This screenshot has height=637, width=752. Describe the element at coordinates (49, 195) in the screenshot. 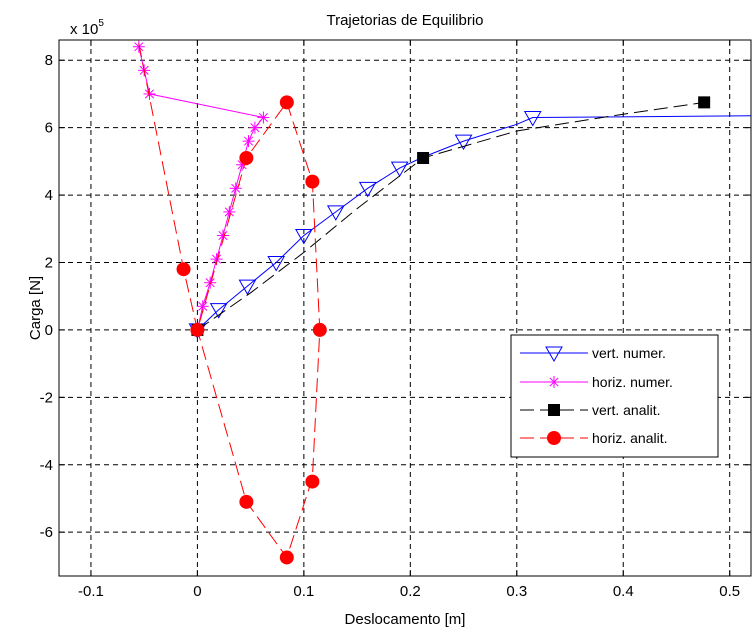

I see `y-tick-label: 4` at that location.